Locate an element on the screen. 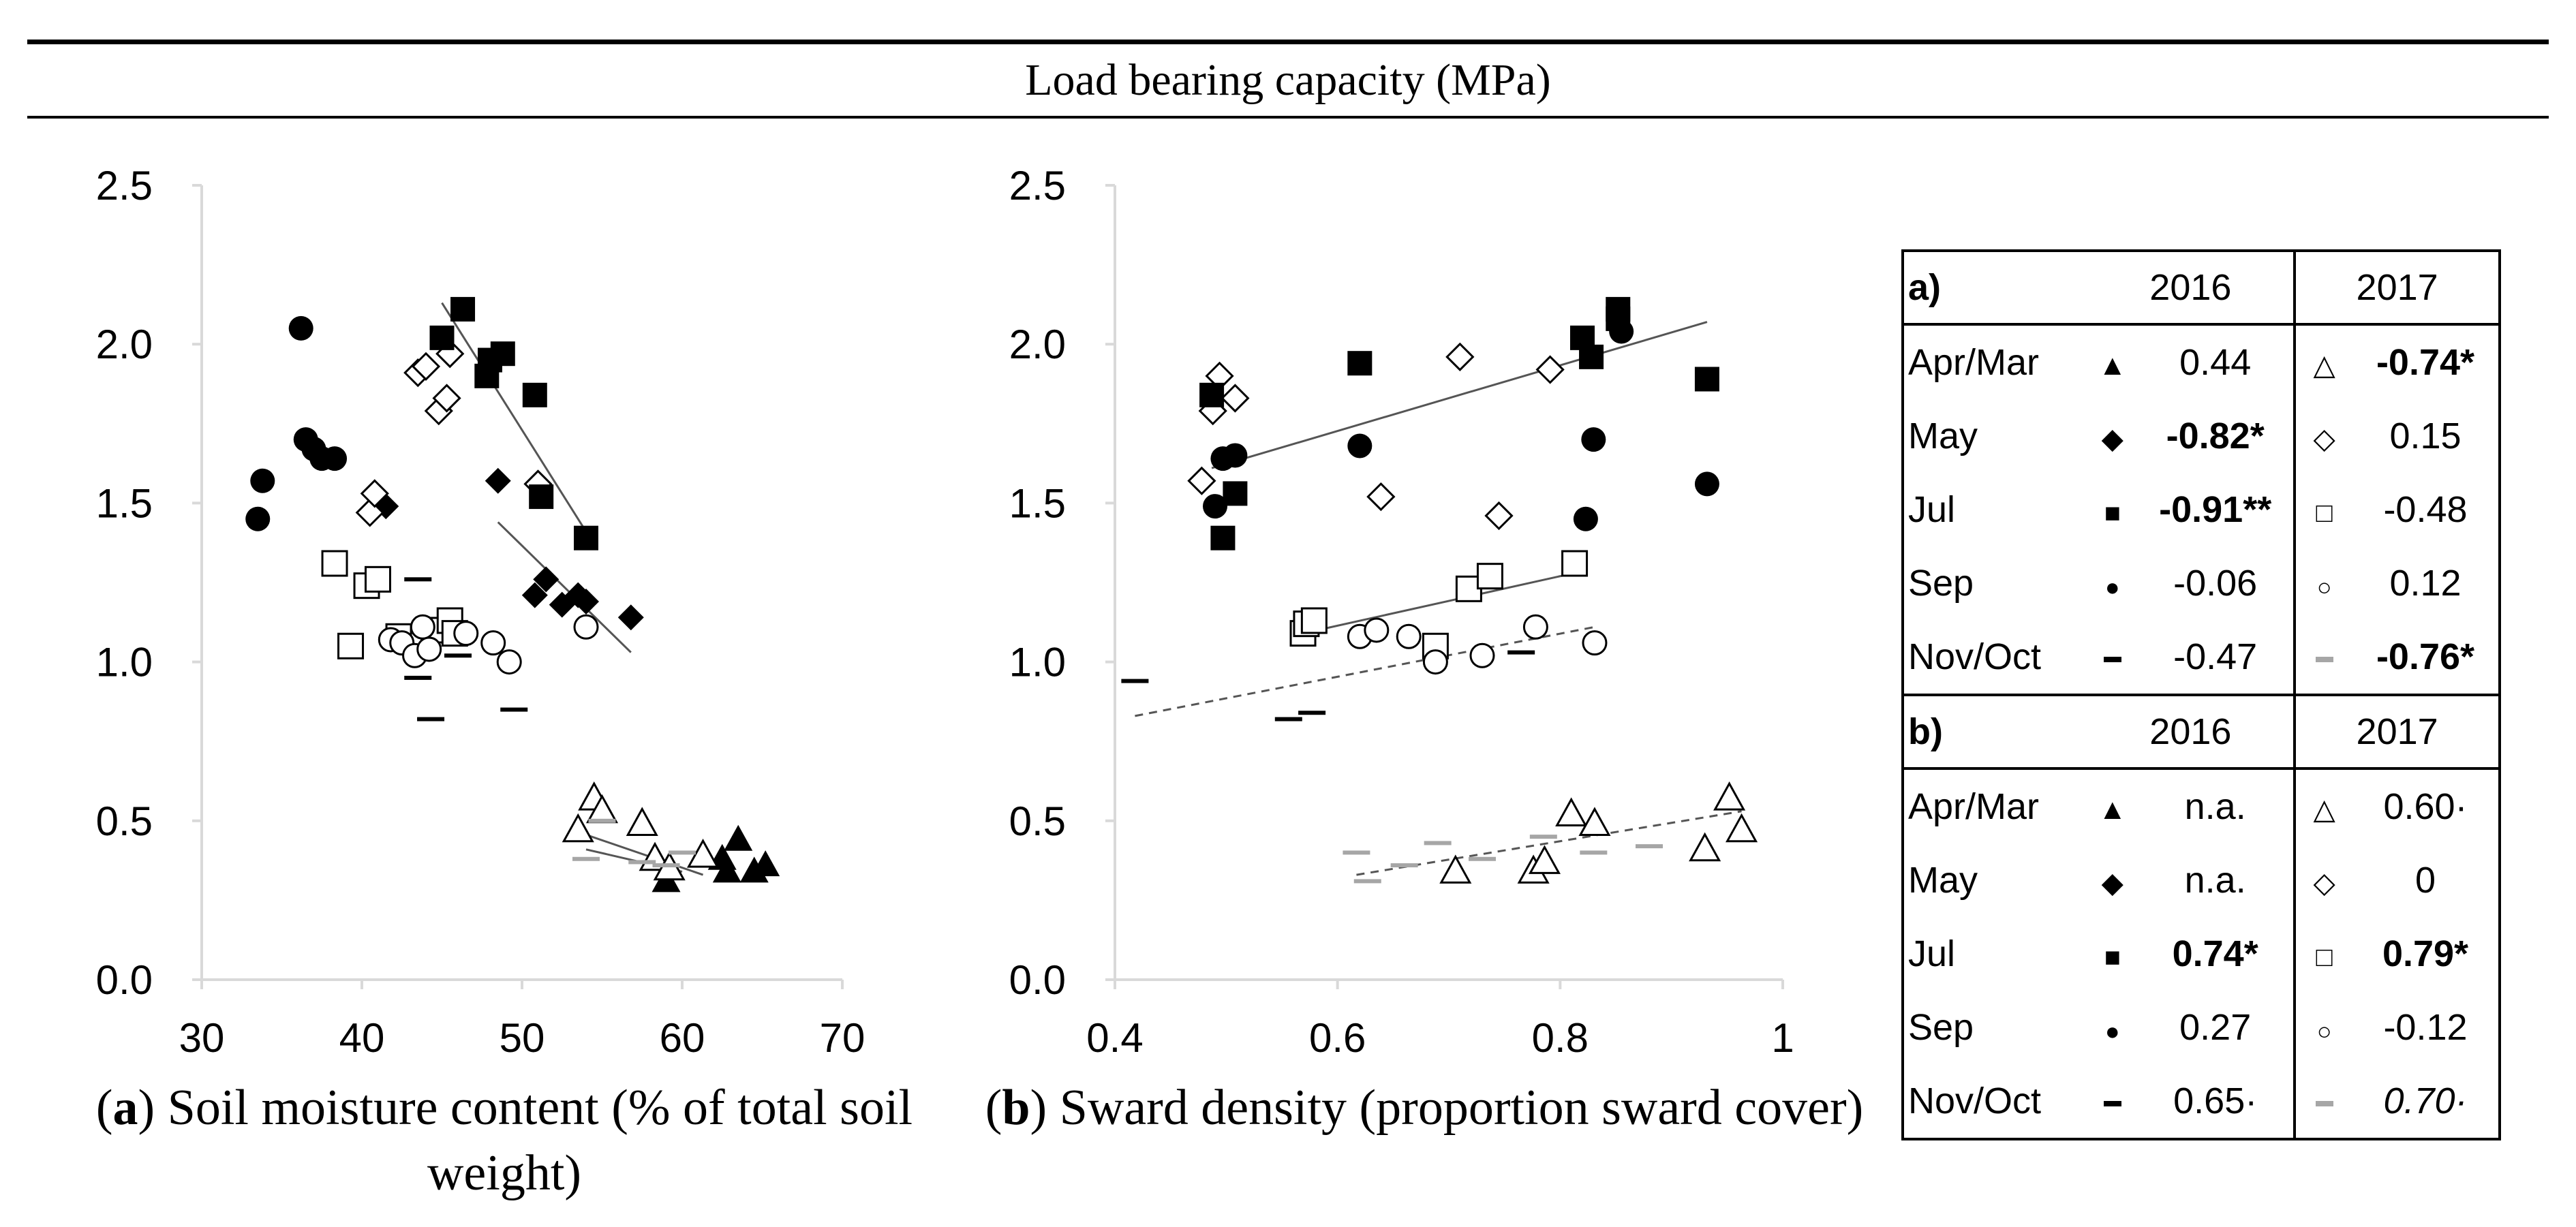 Image resolution: width=2576 pixels, height=1227 pixels. series-sep-2016 is located at coordinates (296, 423).